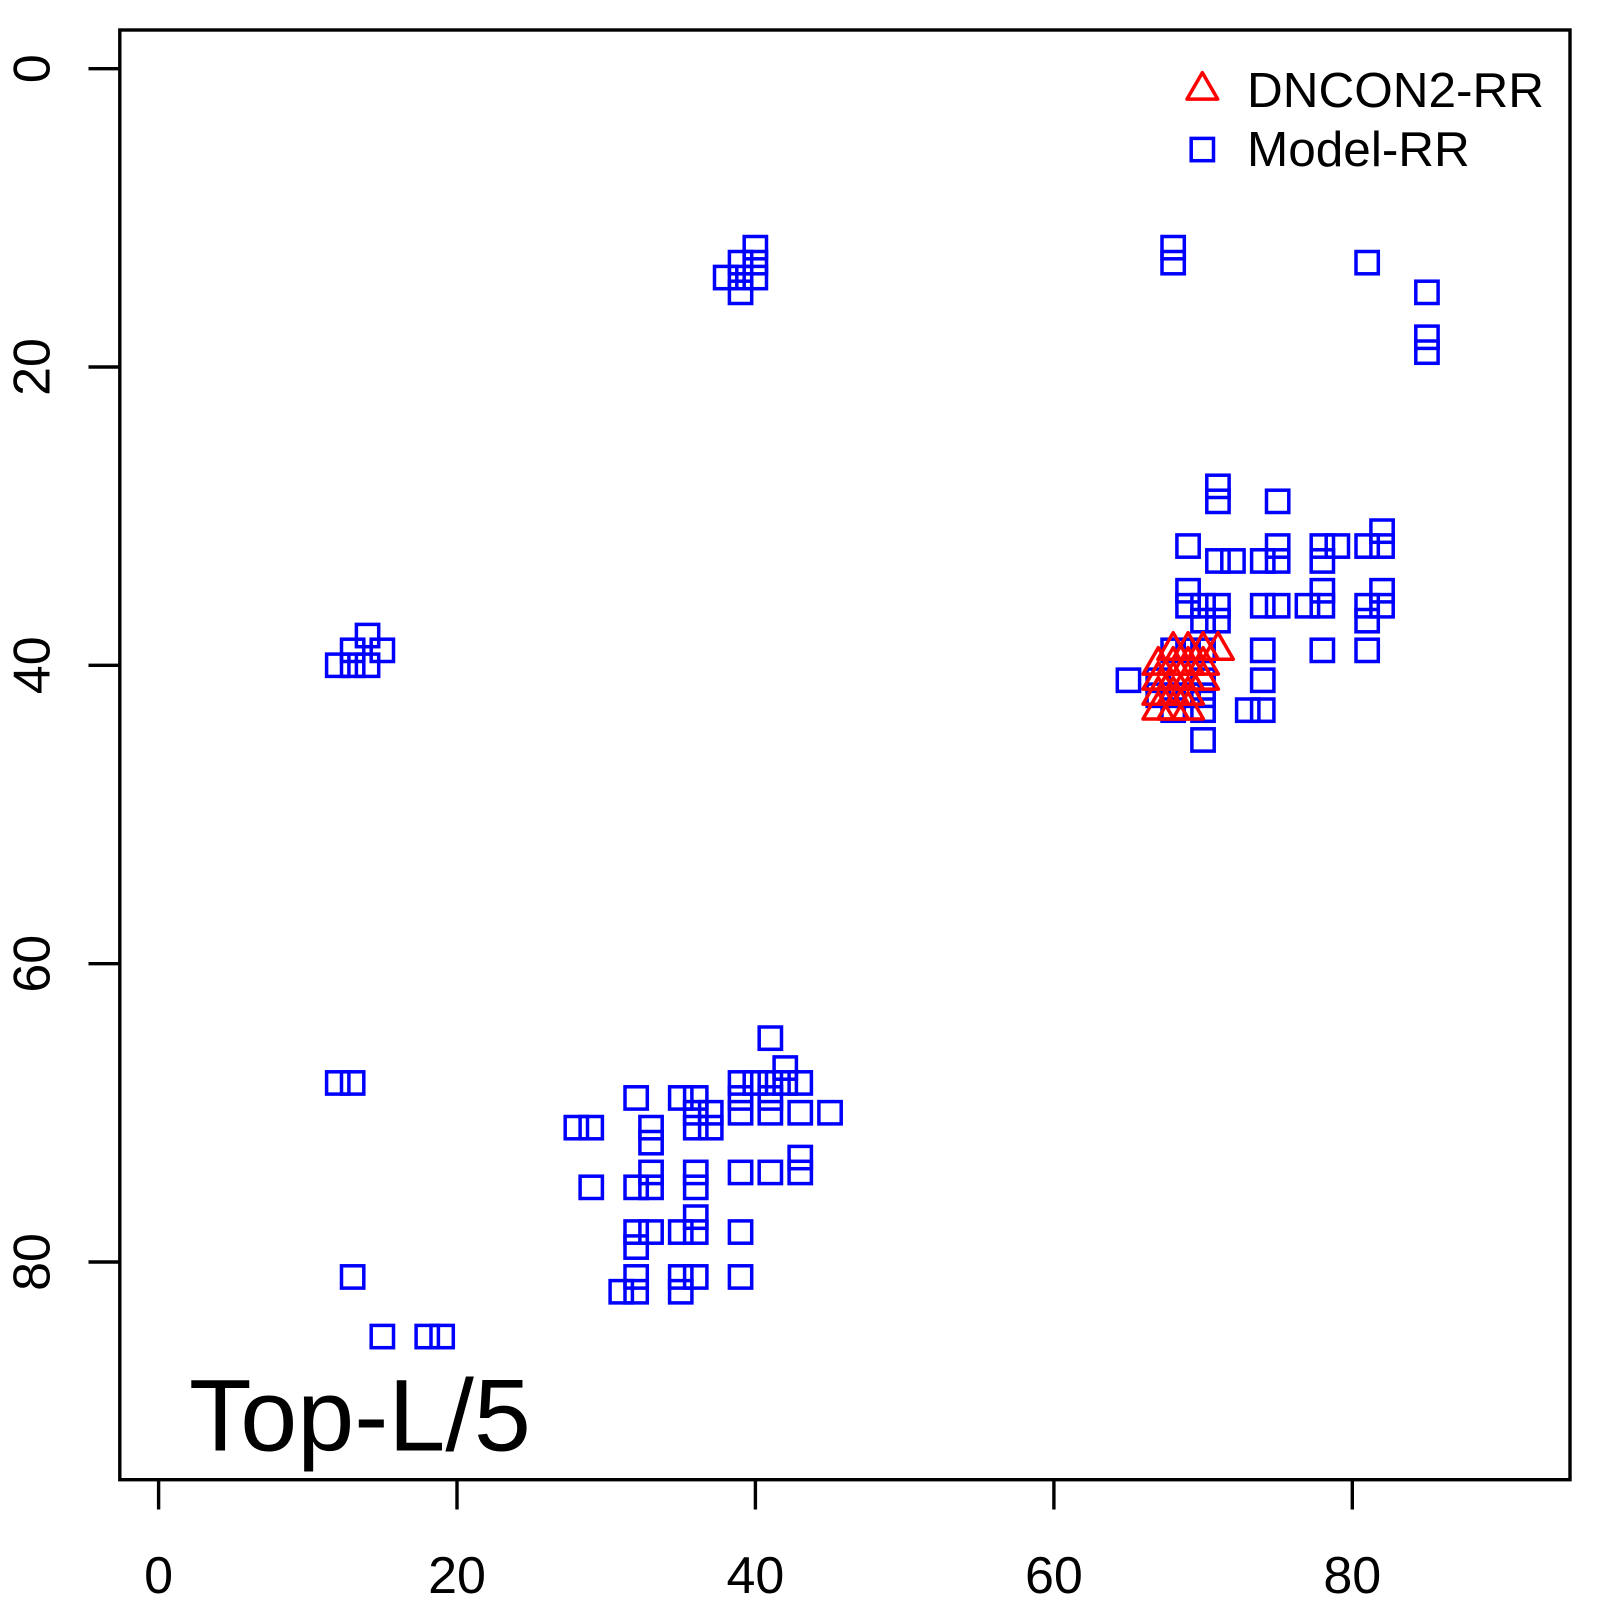 The width and height of the screenshot is (1600, 1600). What do you see at coordinates (1358, 149) in the screenshot?
I see `svg-text: Model-RR` at bounding box center [1358, 149].